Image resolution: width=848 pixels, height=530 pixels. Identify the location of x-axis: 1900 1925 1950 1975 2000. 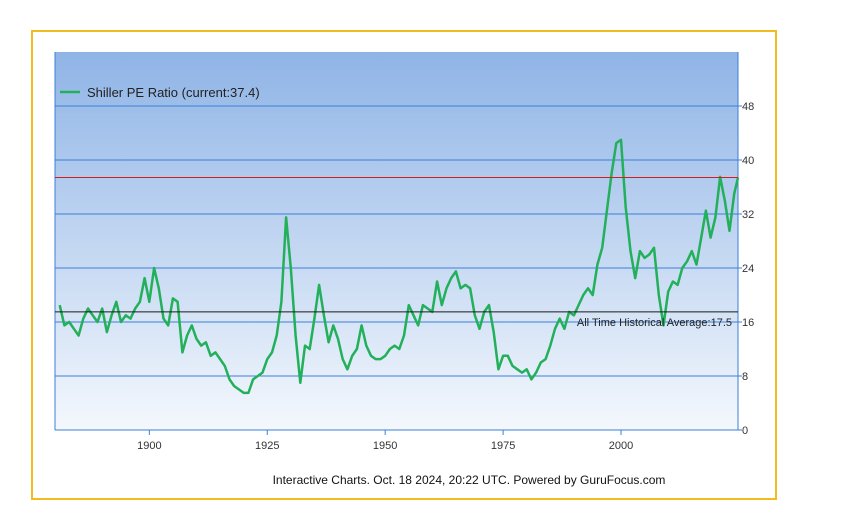
(396, 440).